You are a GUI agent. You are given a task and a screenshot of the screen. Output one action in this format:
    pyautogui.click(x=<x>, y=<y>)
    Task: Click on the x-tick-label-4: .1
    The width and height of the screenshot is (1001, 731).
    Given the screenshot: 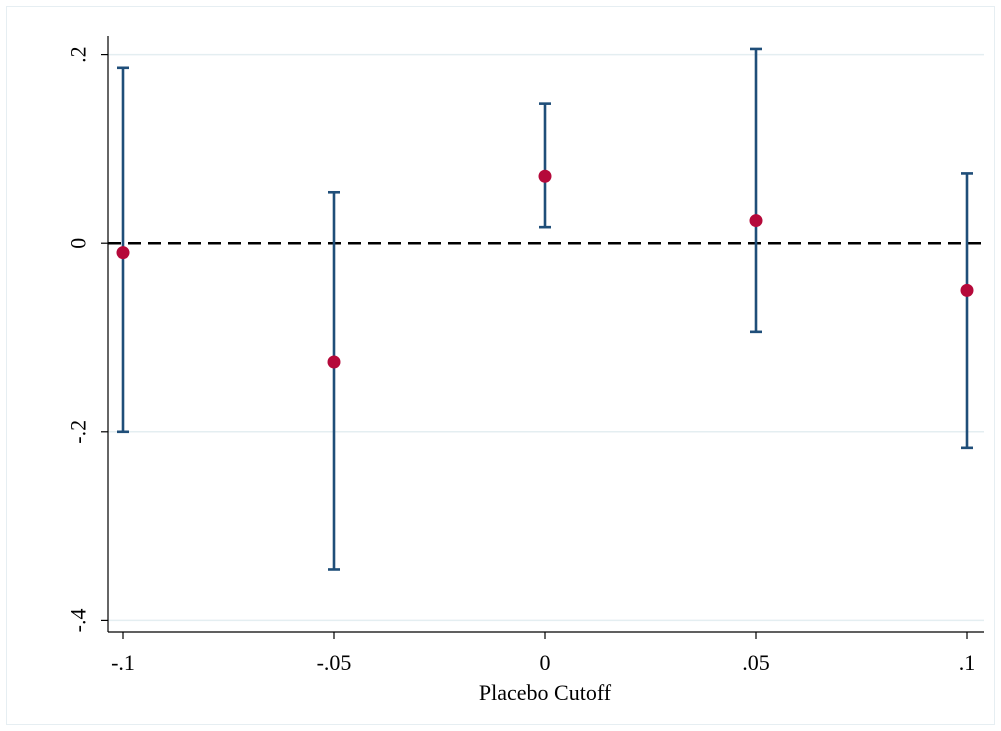 What is the action you would take?
    pyautogui.click(x=967, y=662)
    